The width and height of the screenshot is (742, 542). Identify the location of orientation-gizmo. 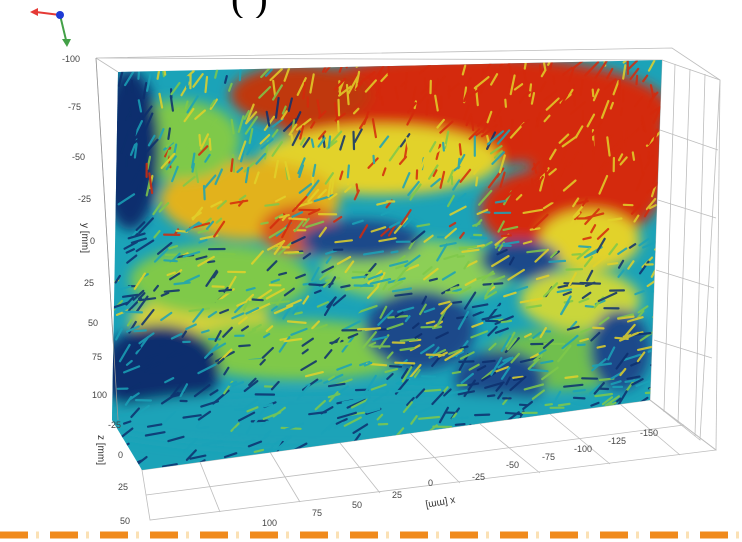
(50, 27).